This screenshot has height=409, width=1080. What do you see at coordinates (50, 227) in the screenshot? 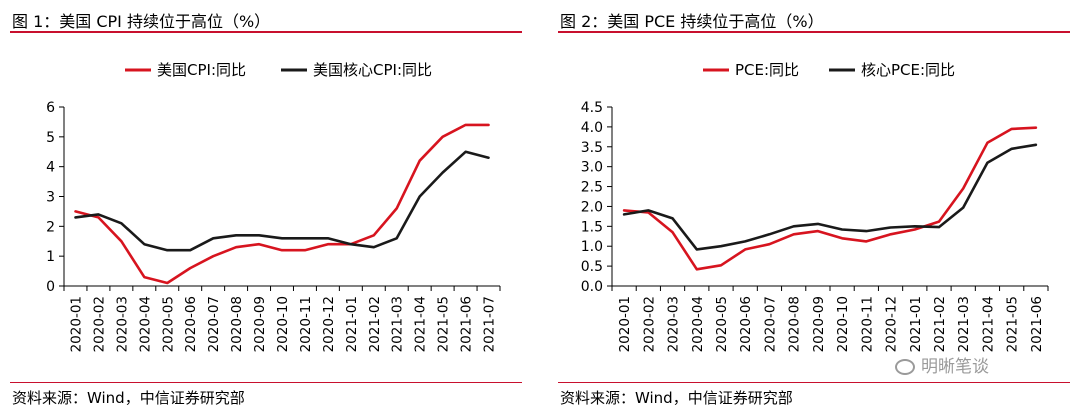
I see `y-tick-label: 2` at bounding box center [50, 227].